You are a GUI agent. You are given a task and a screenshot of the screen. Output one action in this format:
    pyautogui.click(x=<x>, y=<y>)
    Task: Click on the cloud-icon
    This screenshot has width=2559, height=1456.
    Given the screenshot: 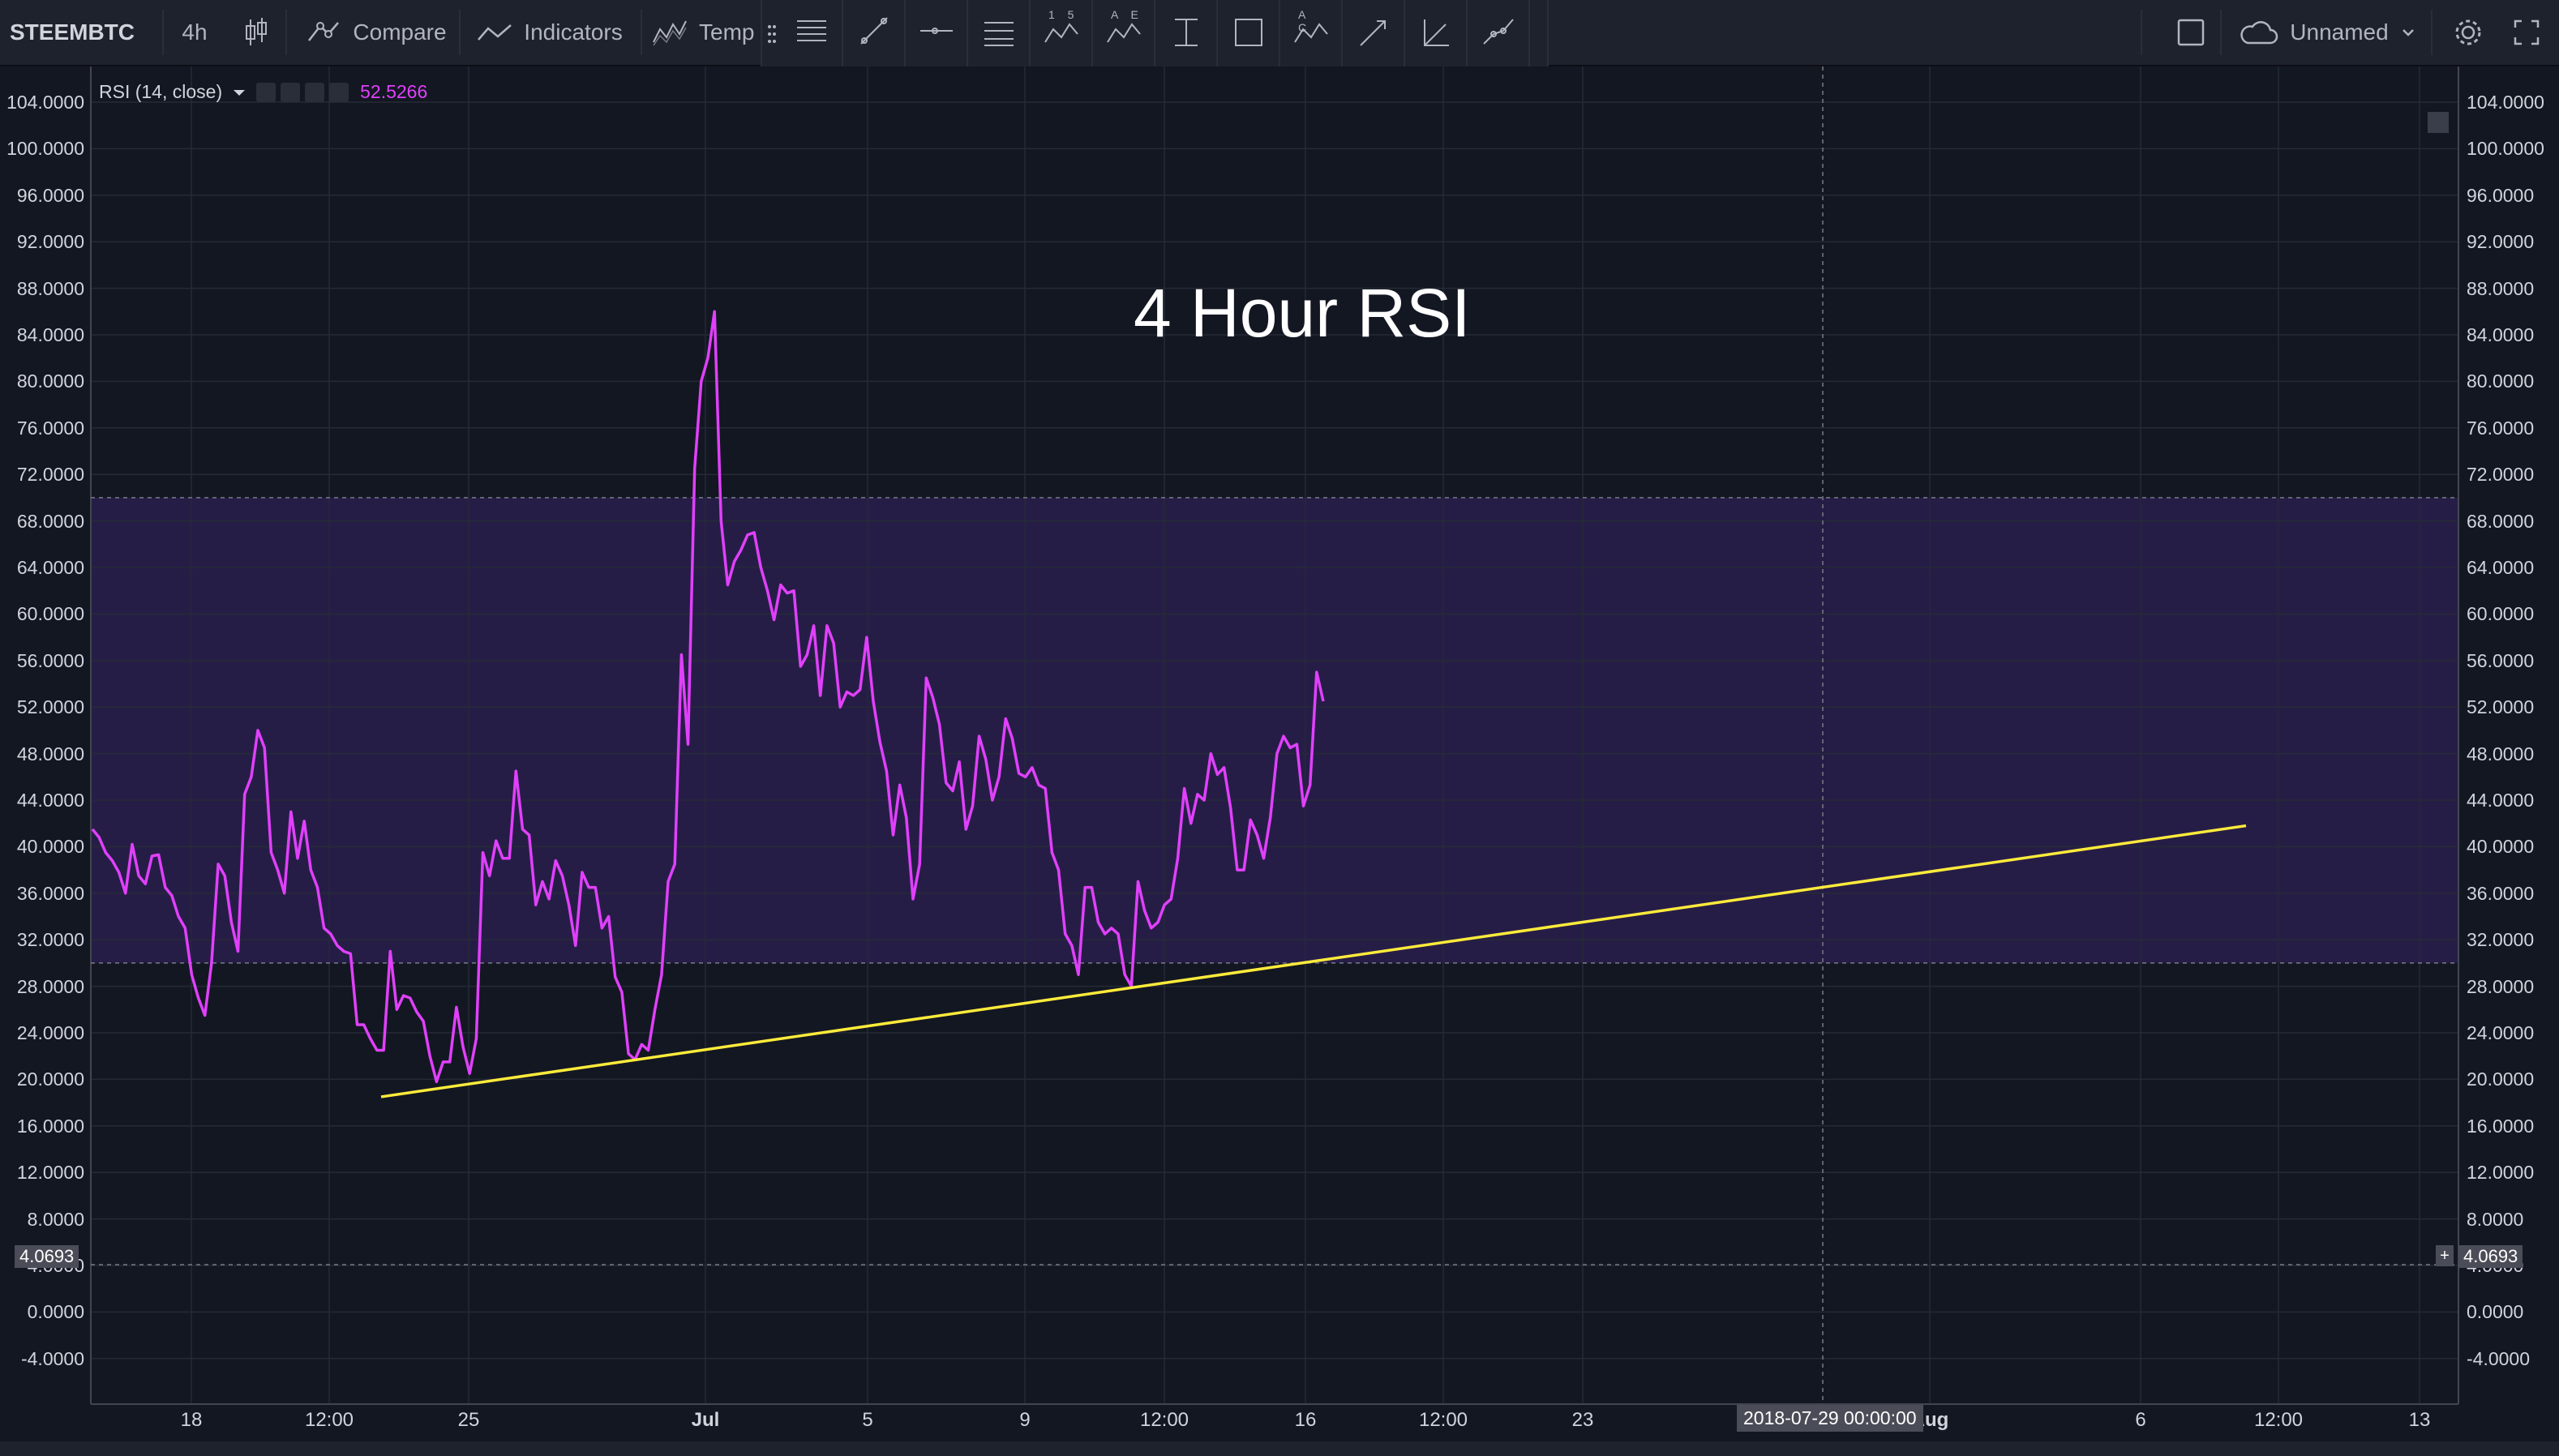 What is the action you would take?
    pyautogui.click(x=2259, y=33)
    